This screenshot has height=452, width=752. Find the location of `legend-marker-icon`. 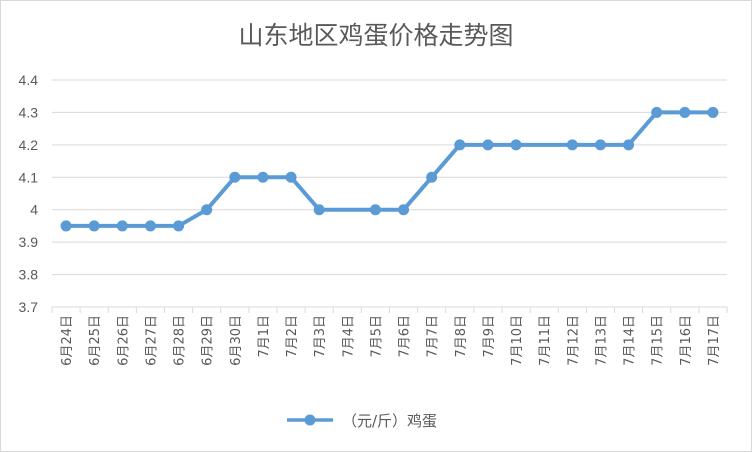

legend-marker-icon is located at coordinates (310, 420).